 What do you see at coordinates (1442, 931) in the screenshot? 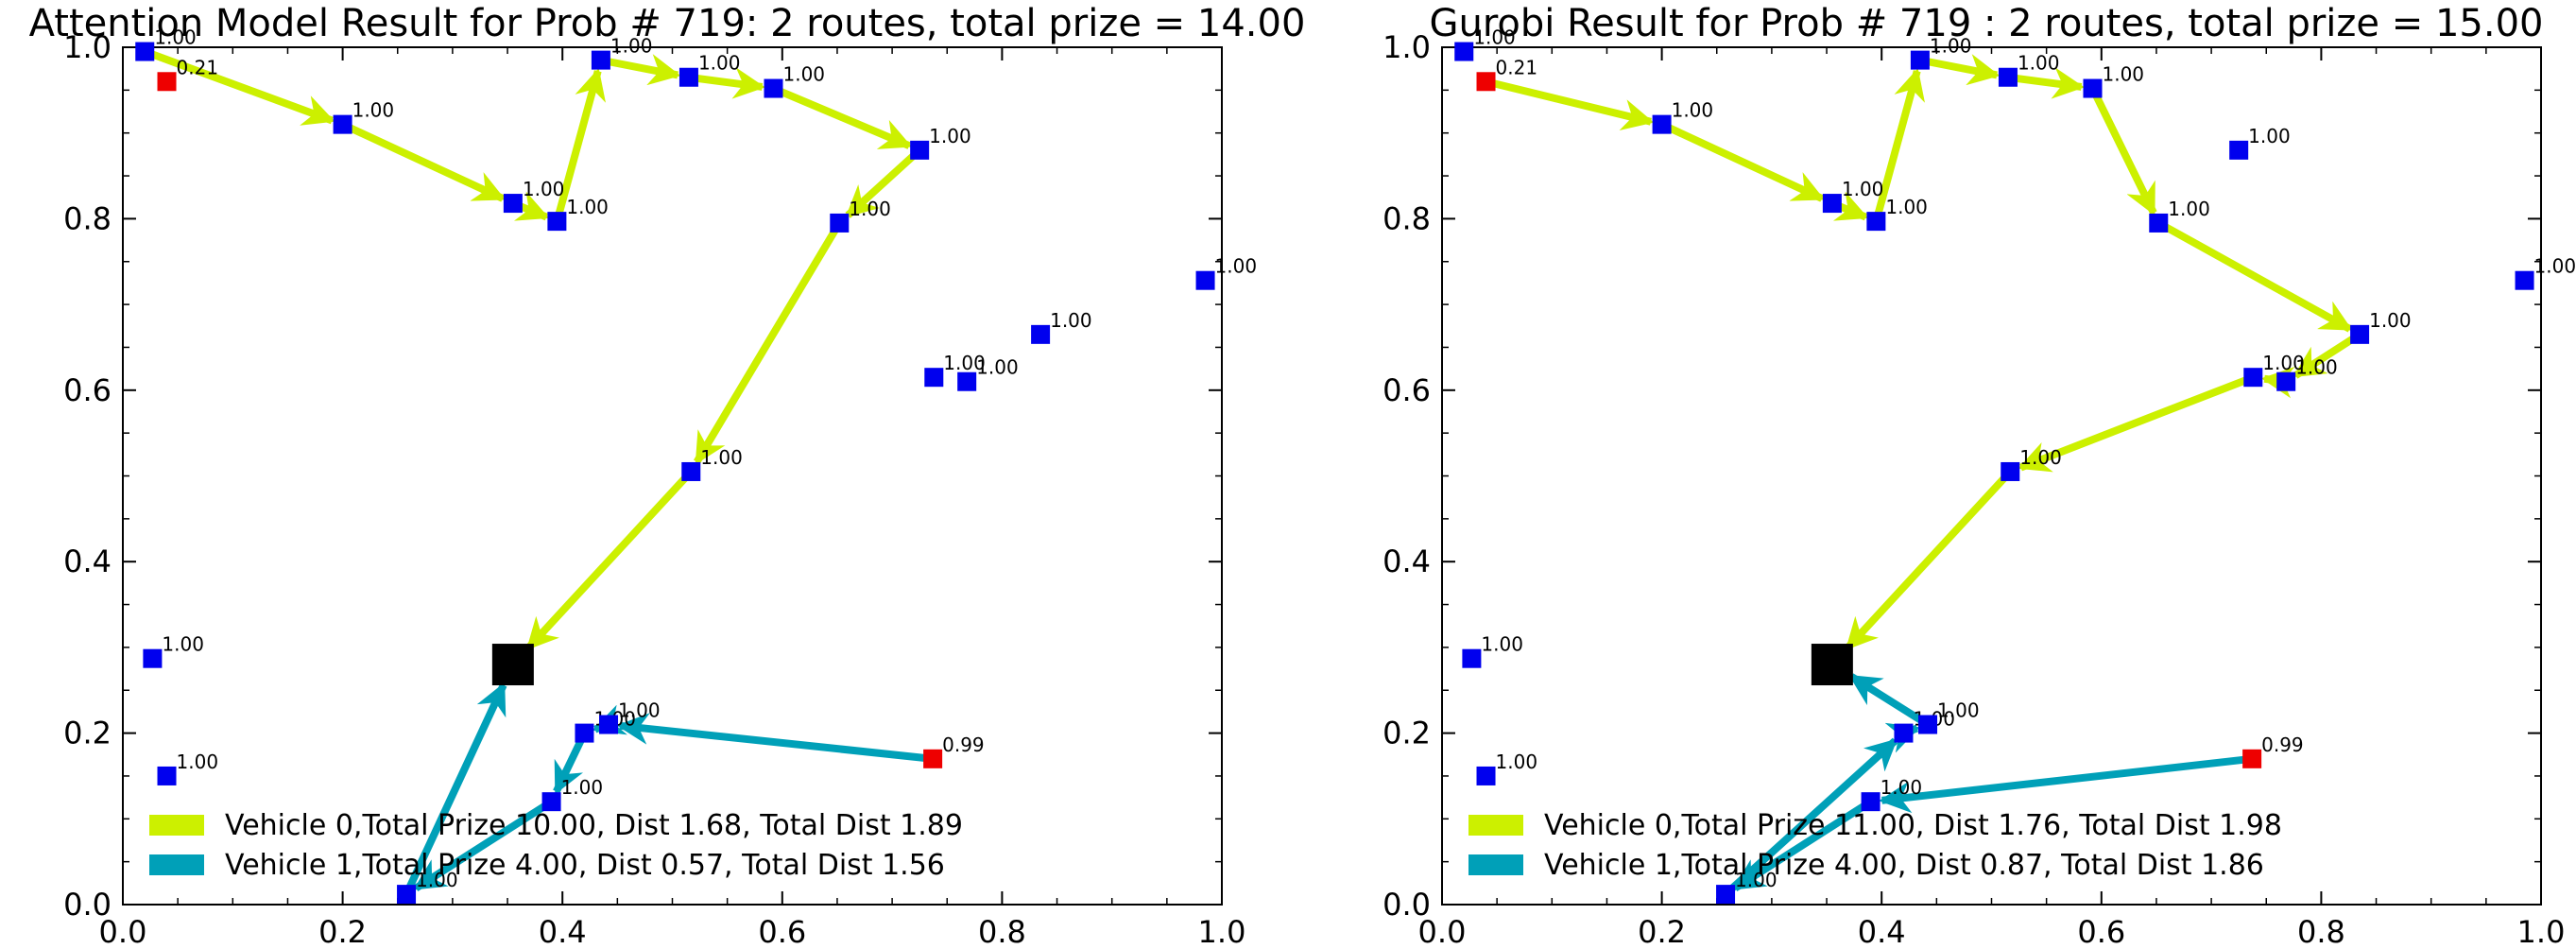
I see `x-tick-label: 0.0` at bounding box center [1442, 931].